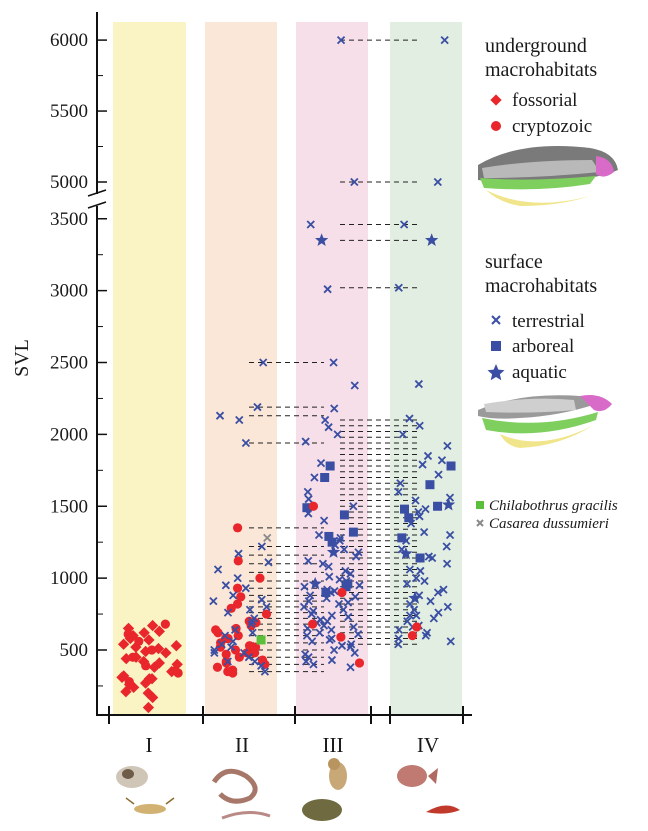  I want to click on band-IV, so click(426, 368).